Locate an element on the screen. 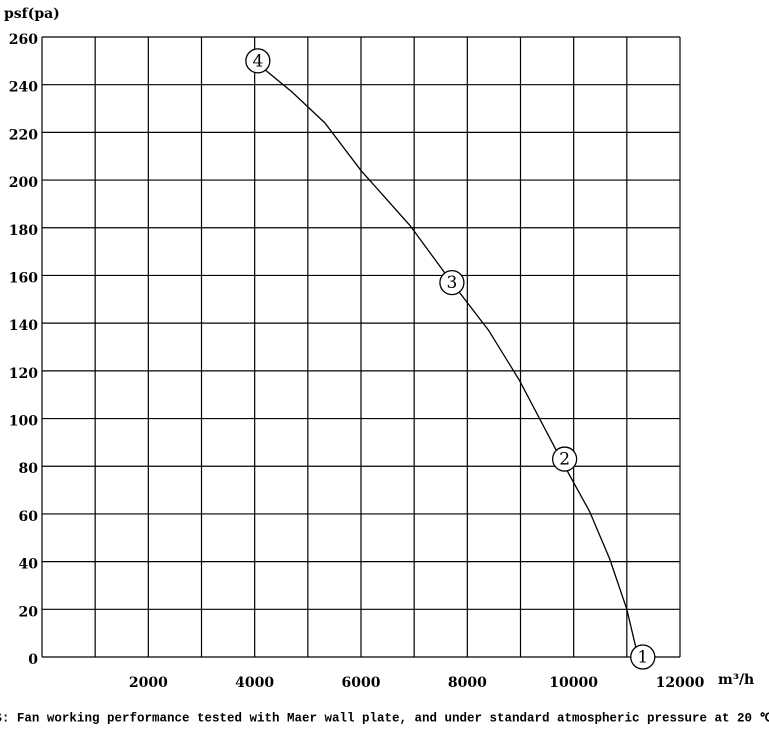 Image resolution: width=769 pixels, height=735 pixels. y-tick-label: 20 is located at coordinates (29, 612).